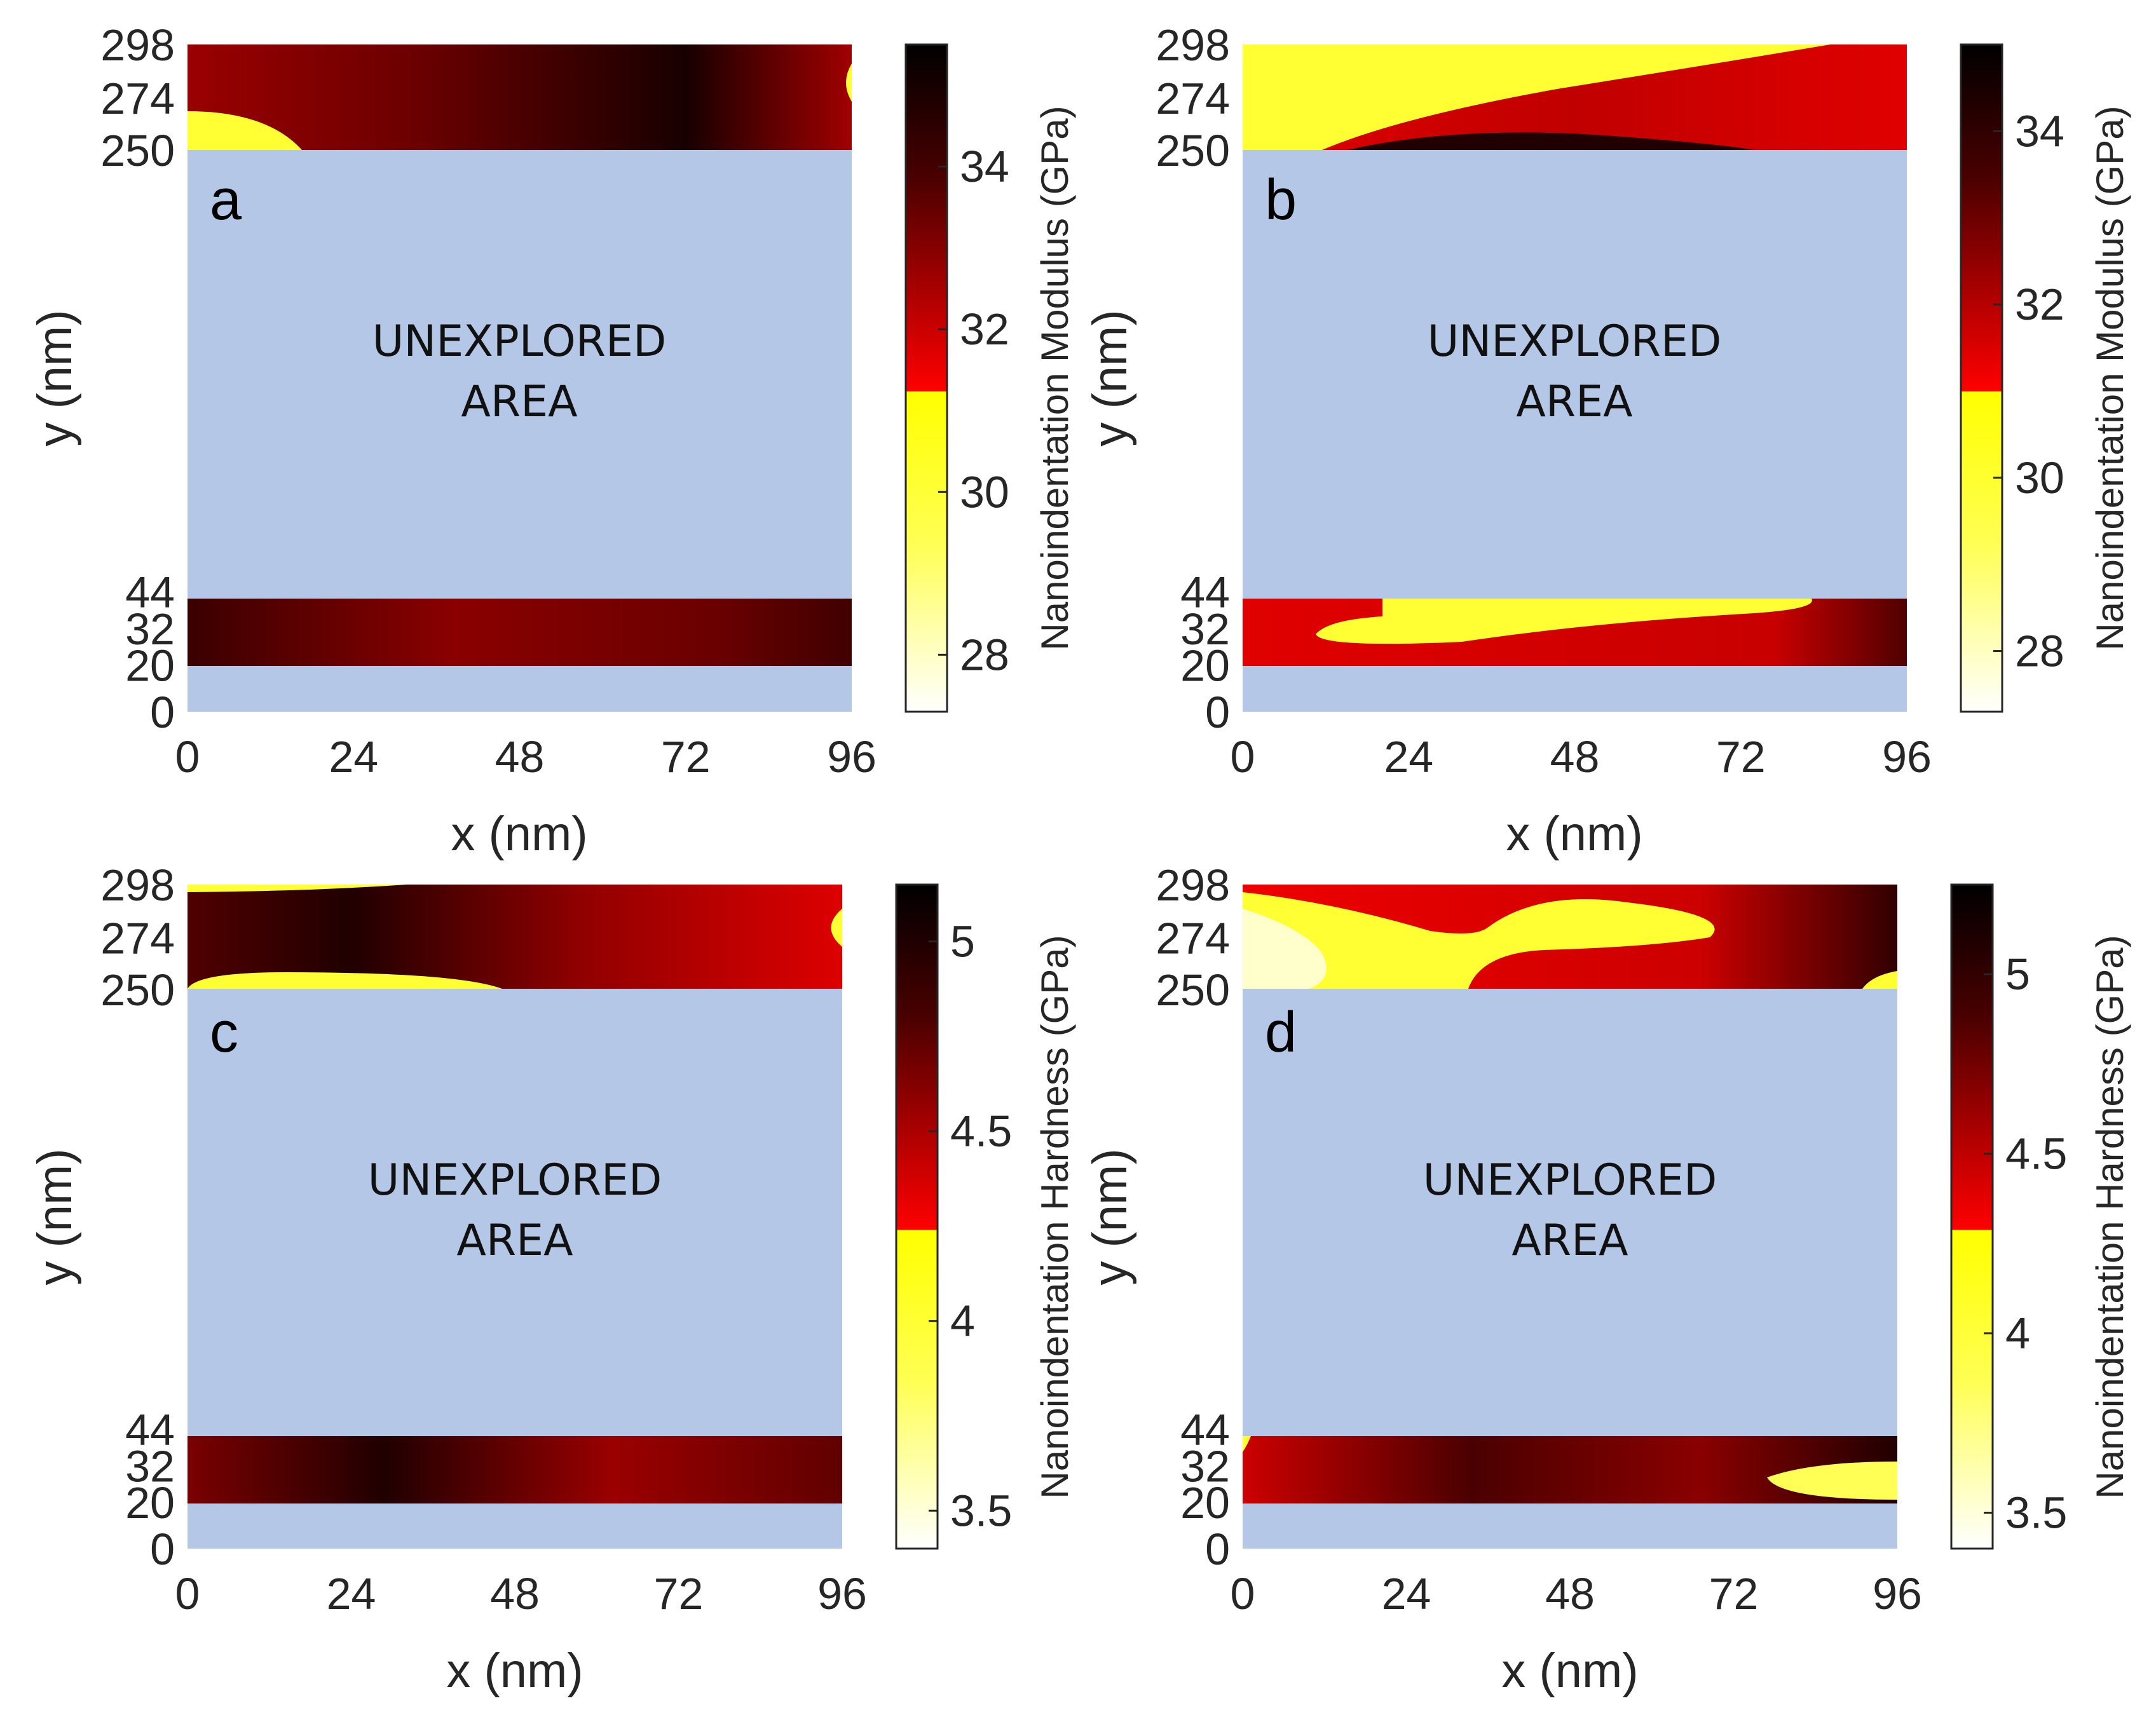  Describe the element at coordinates (1055, 1216) in the screenshot. I see `panel-c-colorbar-label: Nanoindentation Hardness (GPa)` at that location.